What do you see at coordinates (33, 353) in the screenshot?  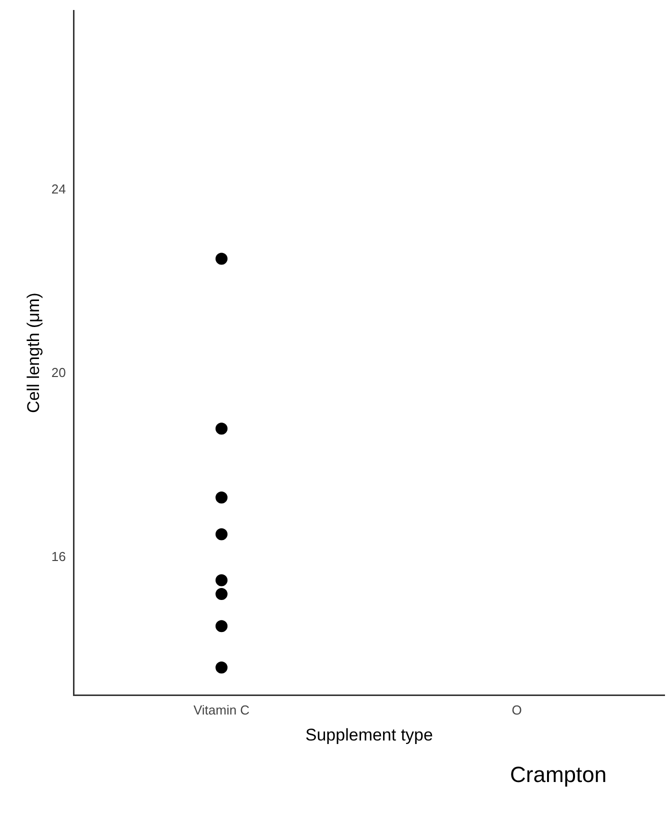 I see `y-axis-title: Cell length (μm)` at bounding box center [33, 353].